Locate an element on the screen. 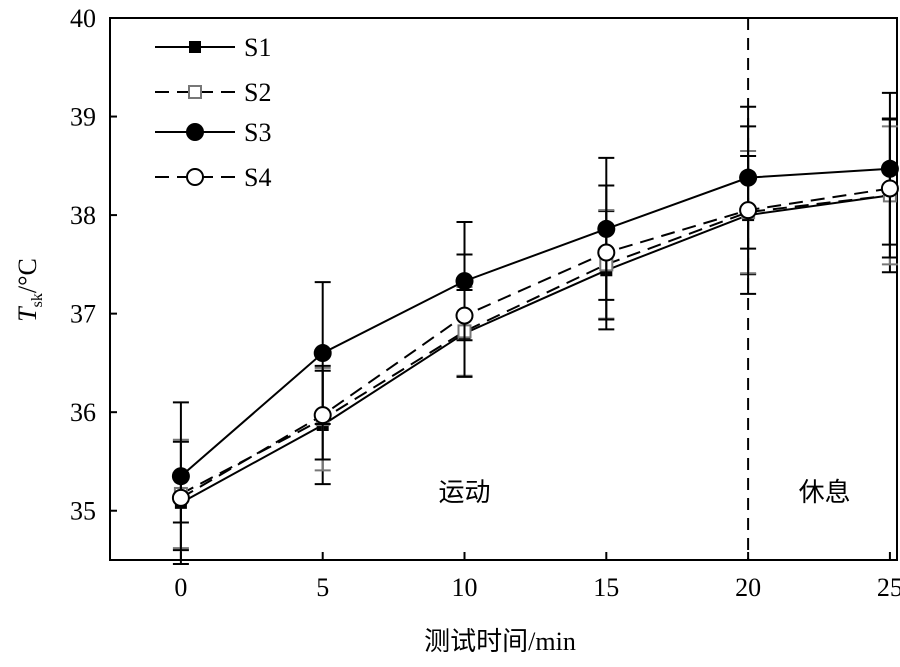  y-label-unit: /°C is located at coordinates (27, 275).